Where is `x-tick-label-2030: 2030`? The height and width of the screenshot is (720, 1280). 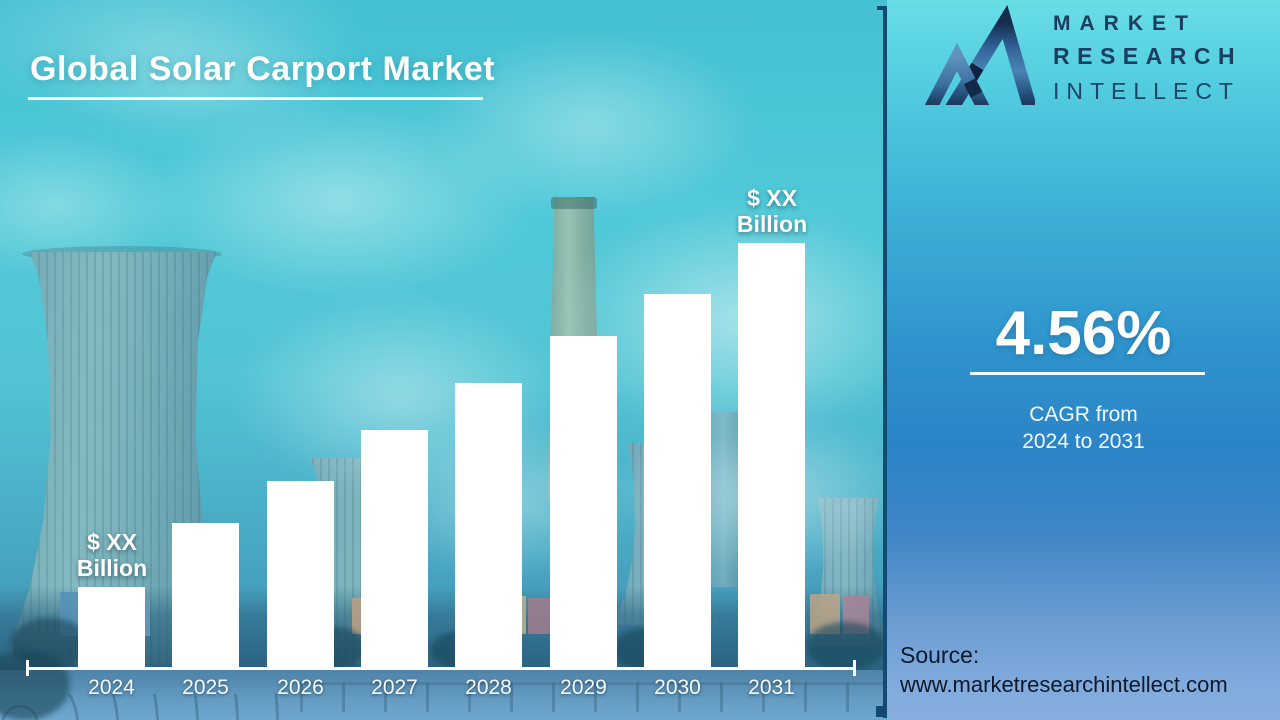
x-tick-label-2030: 2030 is located at coordinates (677, 687).